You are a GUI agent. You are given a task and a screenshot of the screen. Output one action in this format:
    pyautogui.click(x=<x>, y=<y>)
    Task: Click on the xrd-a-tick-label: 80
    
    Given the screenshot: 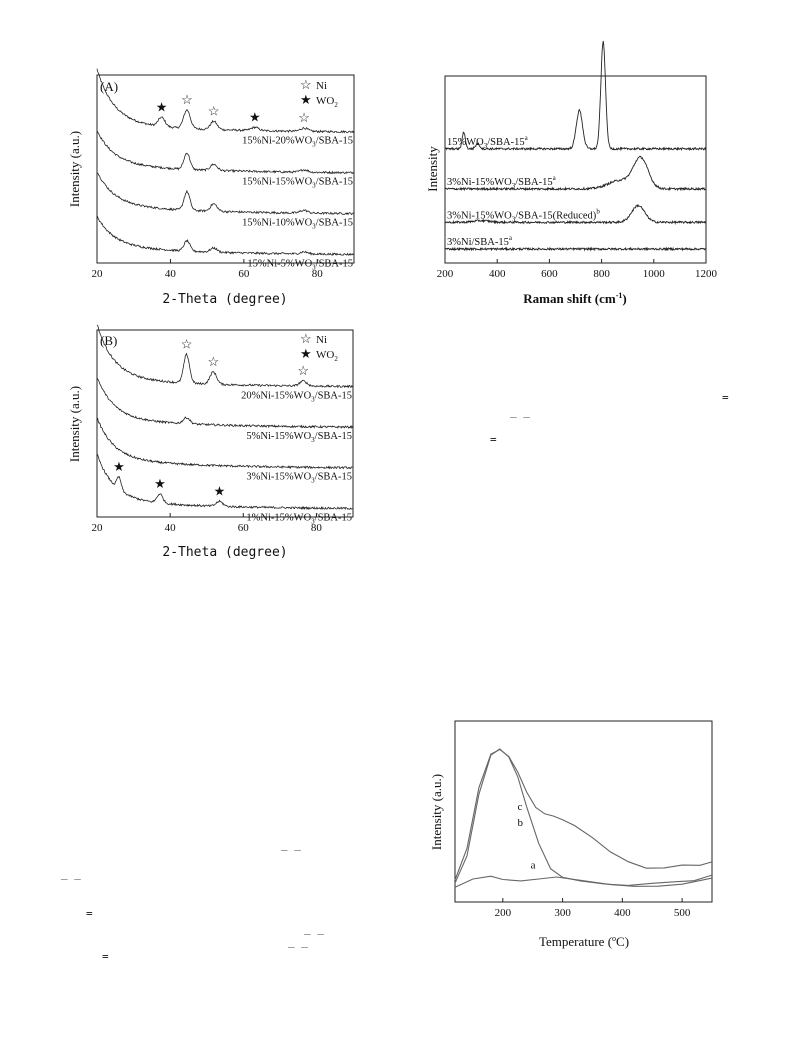 What is the action you would take?
    pyautogui.click(x=318, y=274)
    